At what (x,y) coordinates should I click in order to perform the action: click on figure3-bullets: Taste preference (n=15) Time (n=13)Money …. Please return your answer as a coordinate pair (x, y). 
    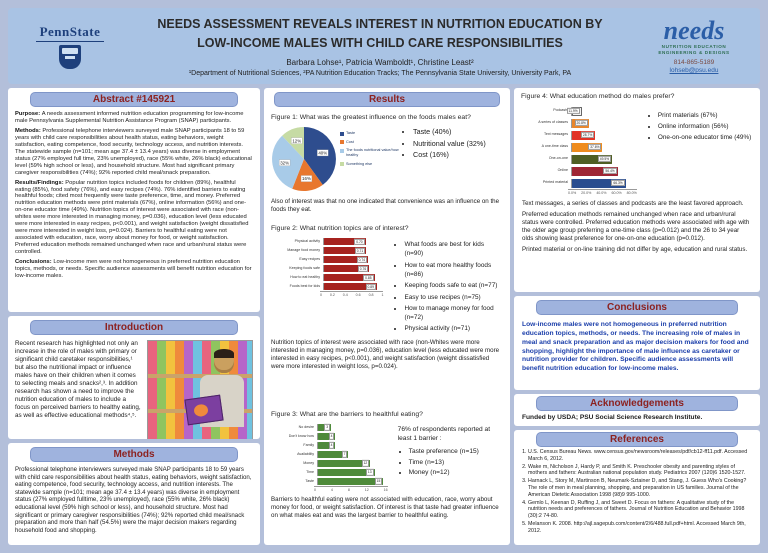
    Looking at the image, I should click on (451, 463).